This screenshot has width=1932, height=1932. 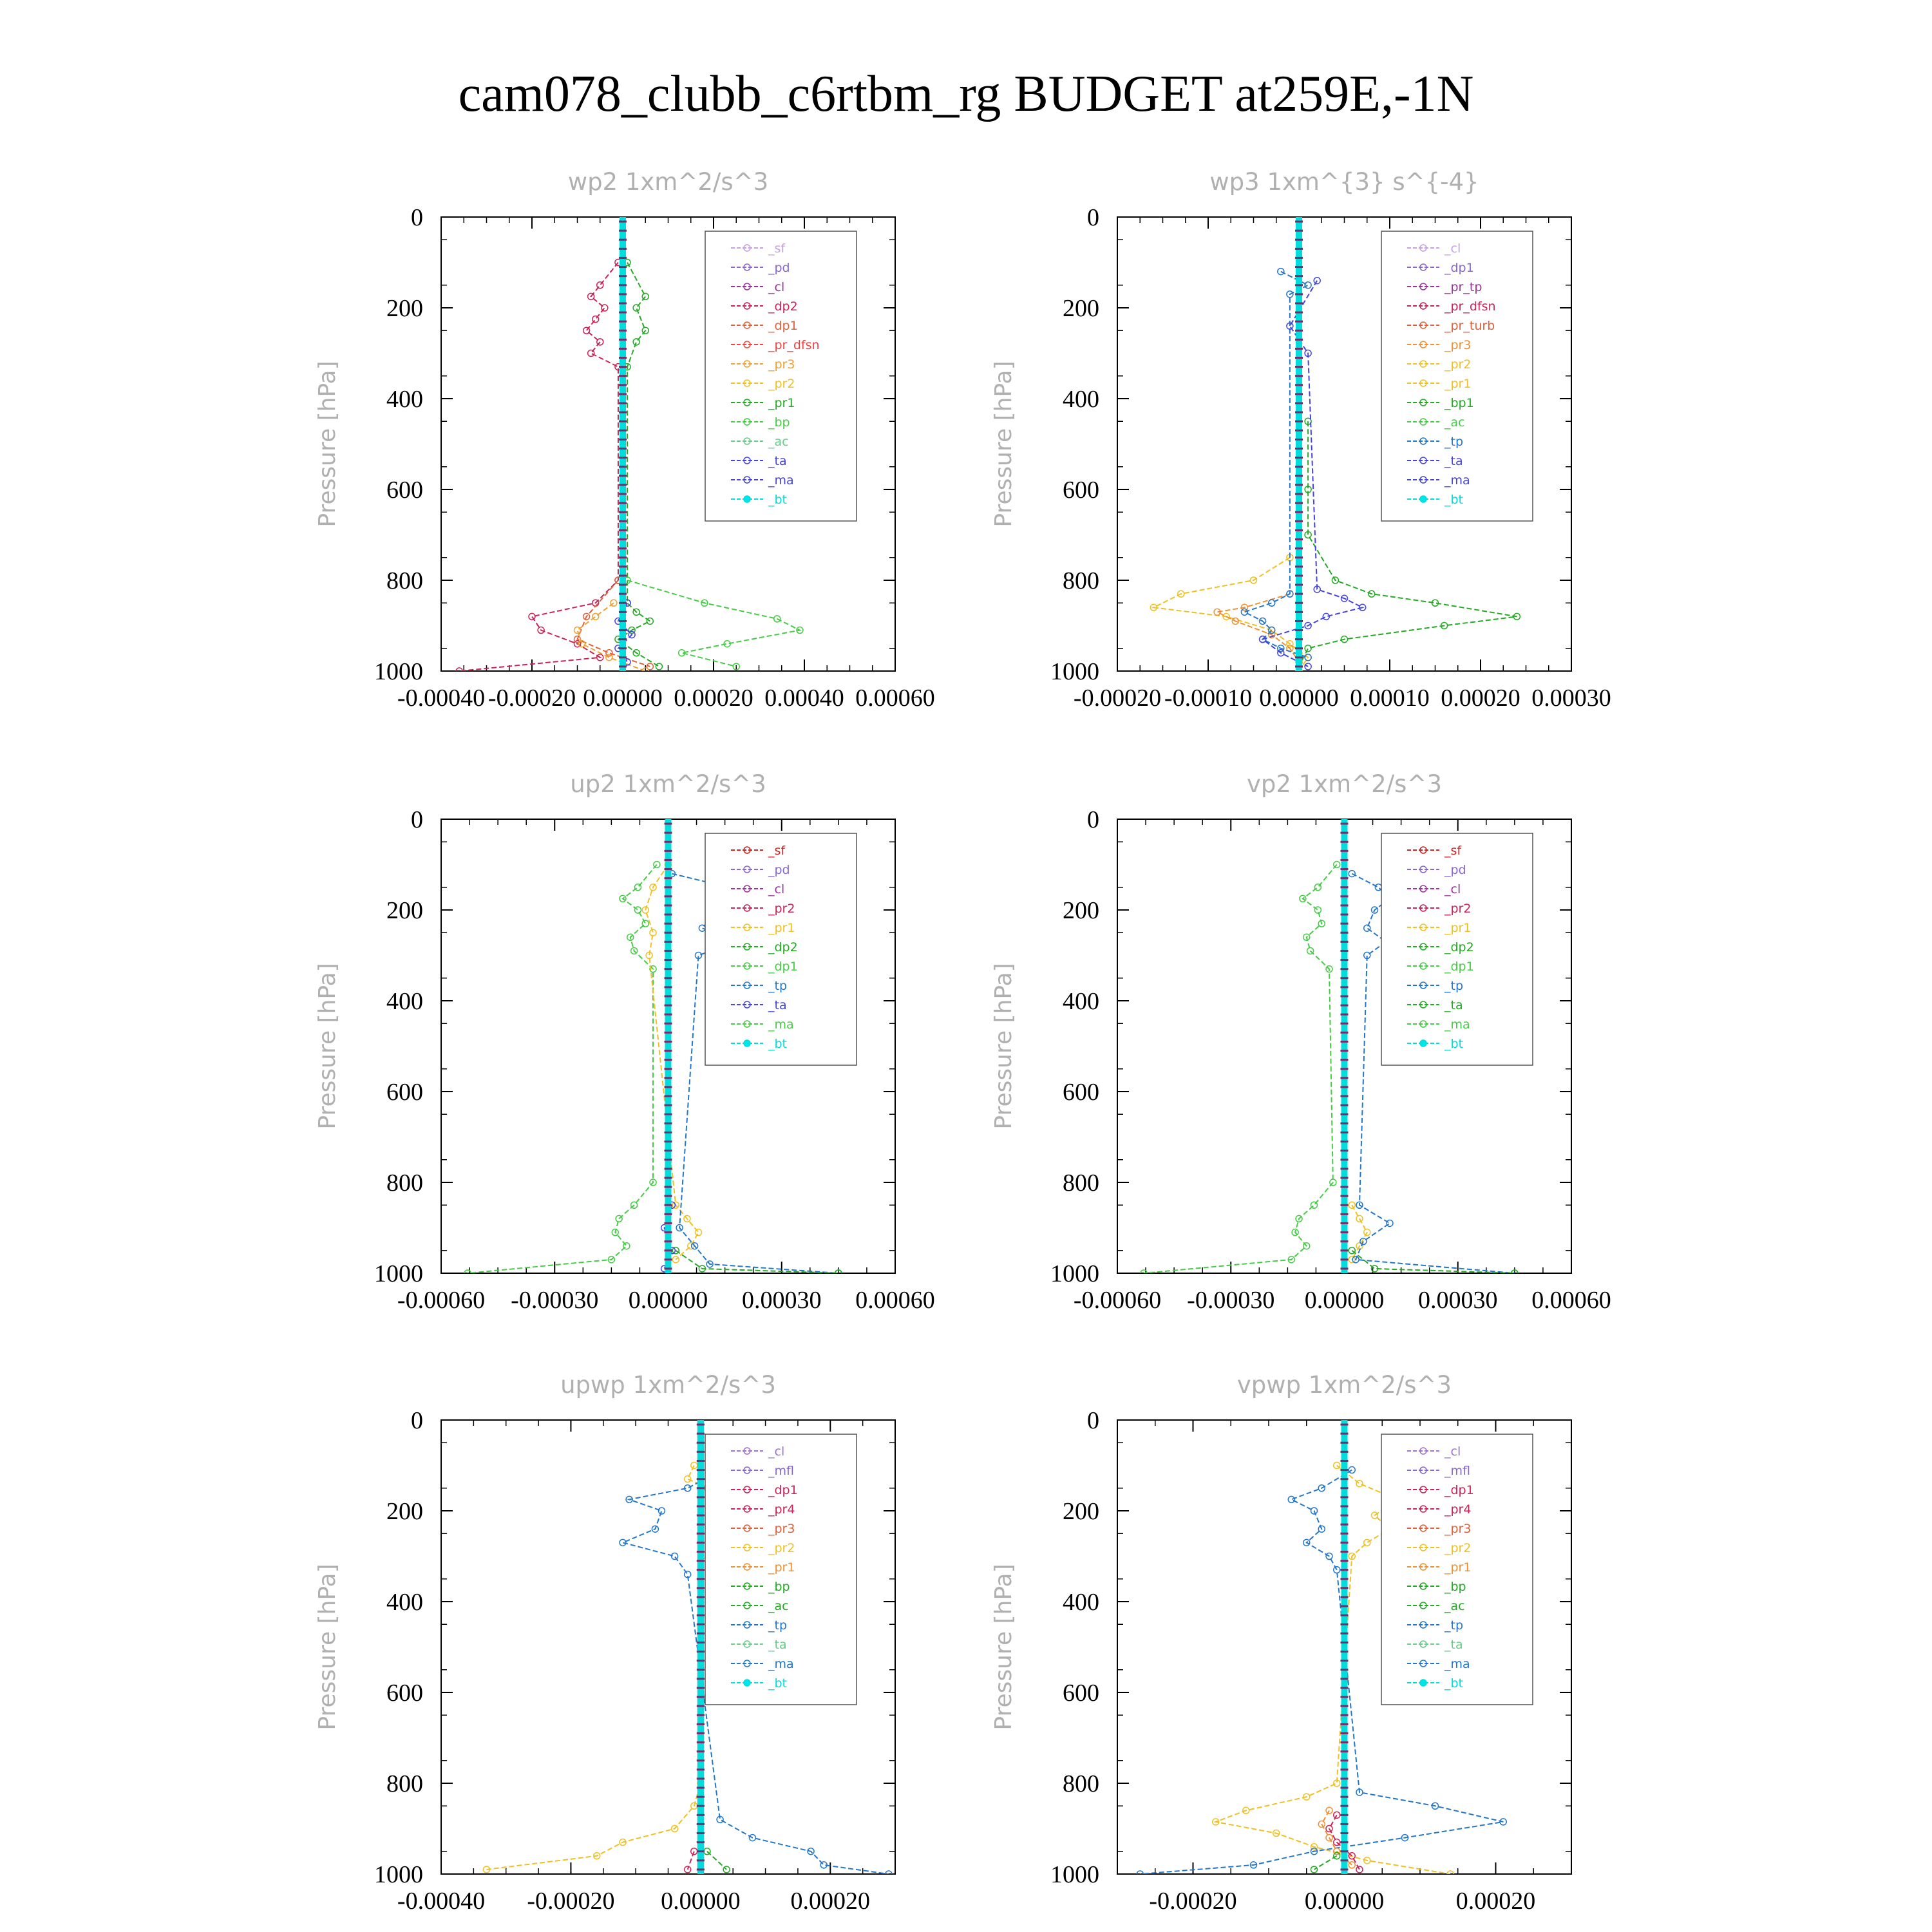 What do you see at coordinates (779, 422) in the screenshot?
I see `legend-label: _bp` at bounding box center [779, 422].